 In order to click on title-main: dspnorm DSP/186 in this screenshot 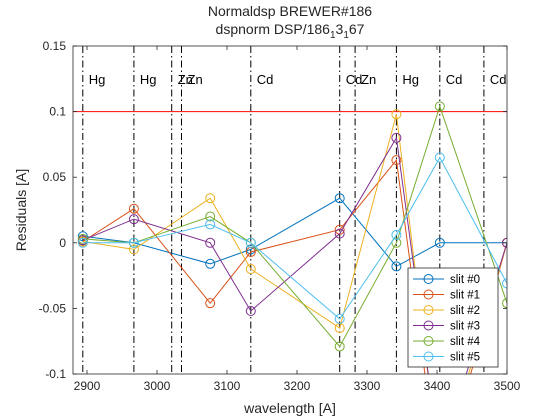, I will do `click(273, 29)`.